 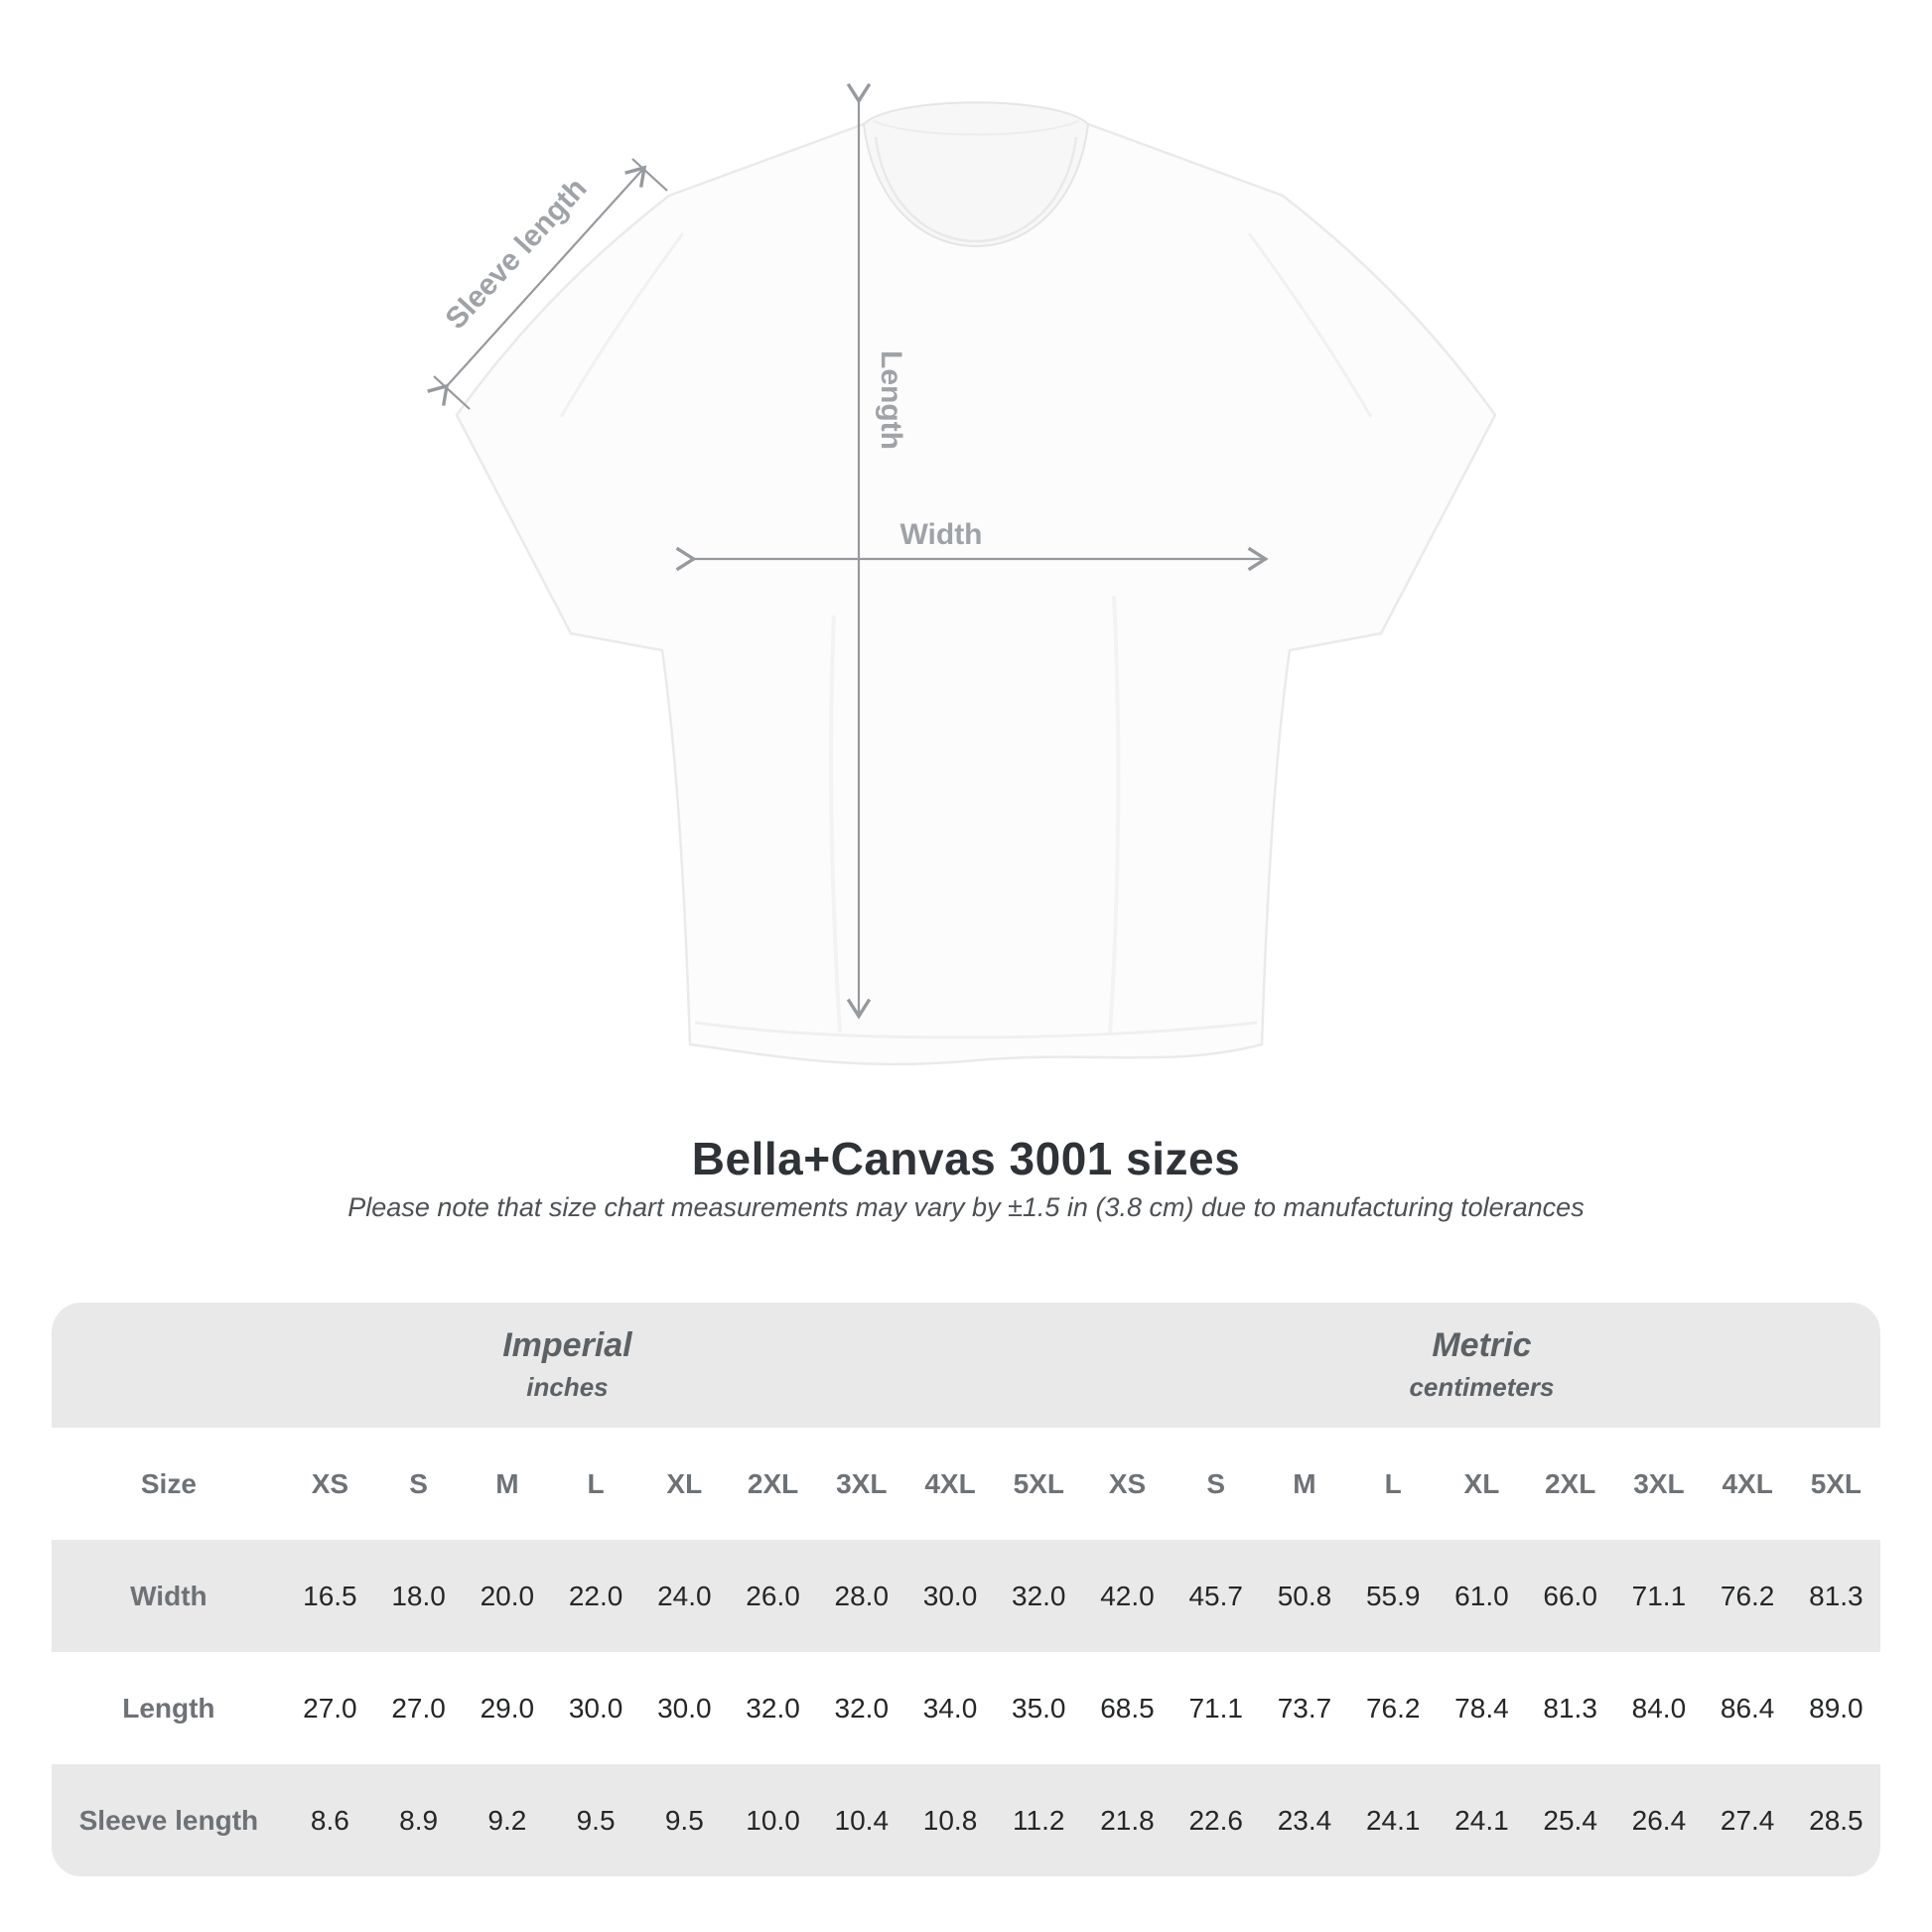 I want to click on measurement-value-cell: 89.0, so click(x=1836, y=1708).